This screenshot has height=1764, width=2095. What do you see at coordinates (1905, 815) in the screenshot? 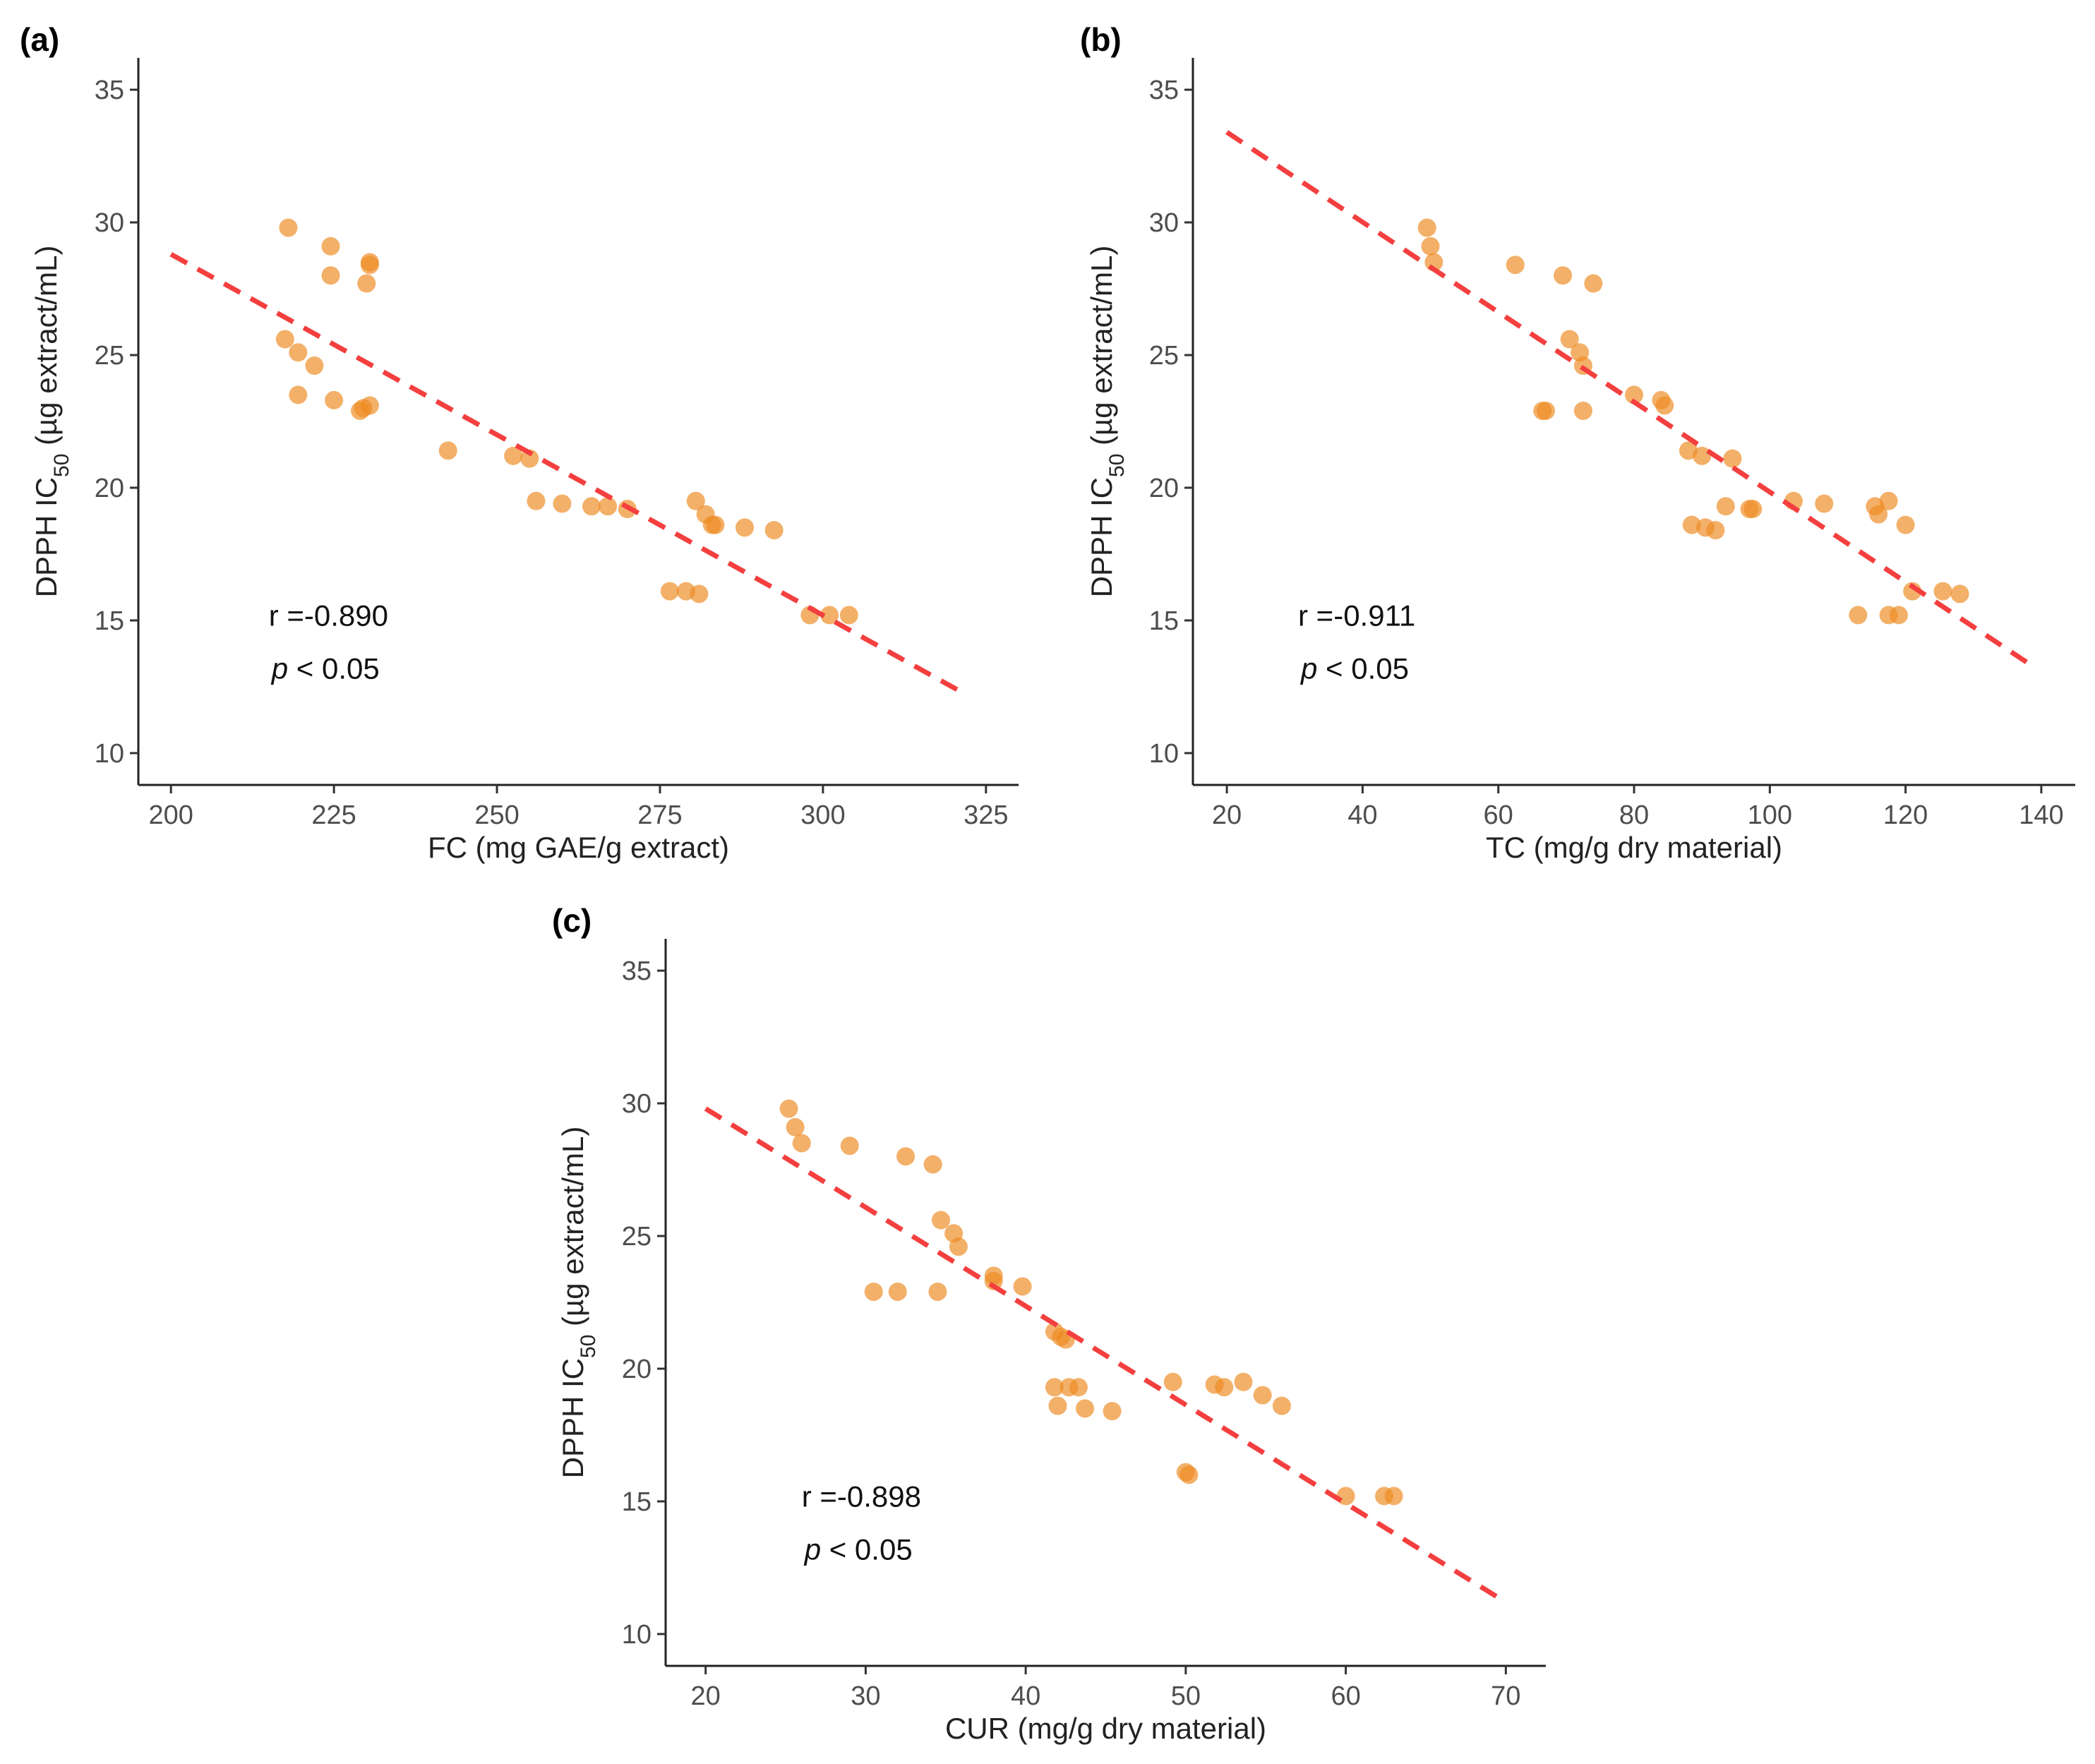
I see `x-tick-label: 120` at bounding box center [1905, 815].